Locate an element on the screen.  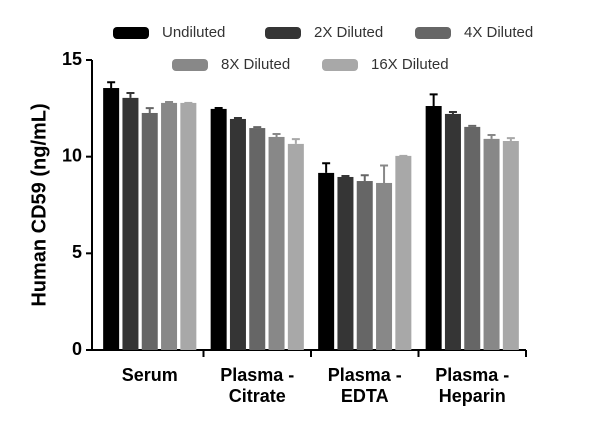
legend-label: Undiluted is located at coordinates (193, 32).